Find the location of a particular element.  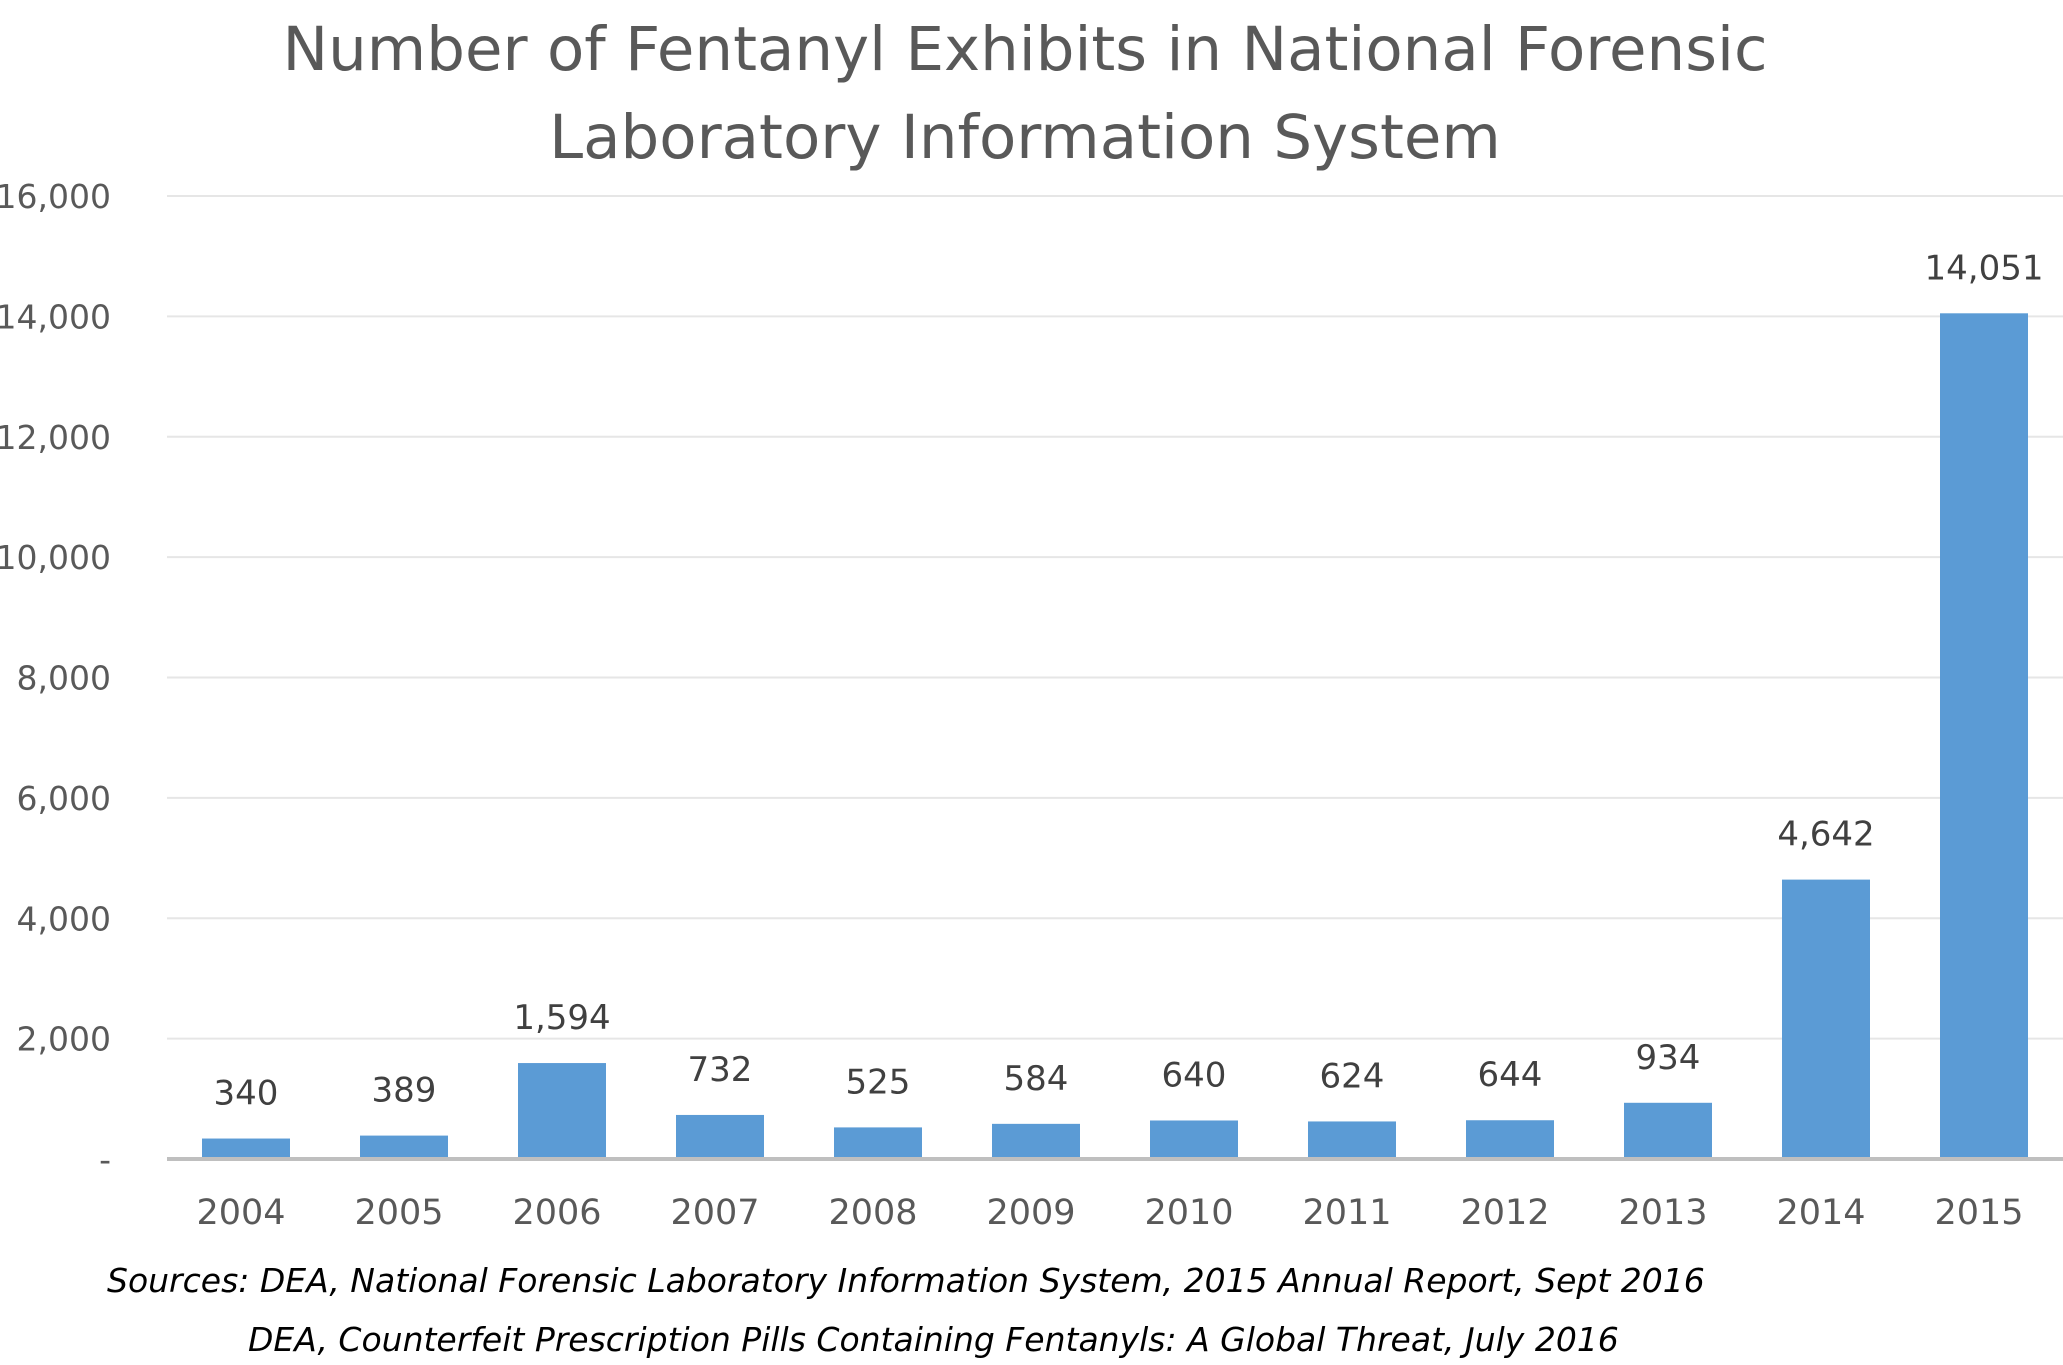

y-tick-label: - is located at coordinates (105, 1159).